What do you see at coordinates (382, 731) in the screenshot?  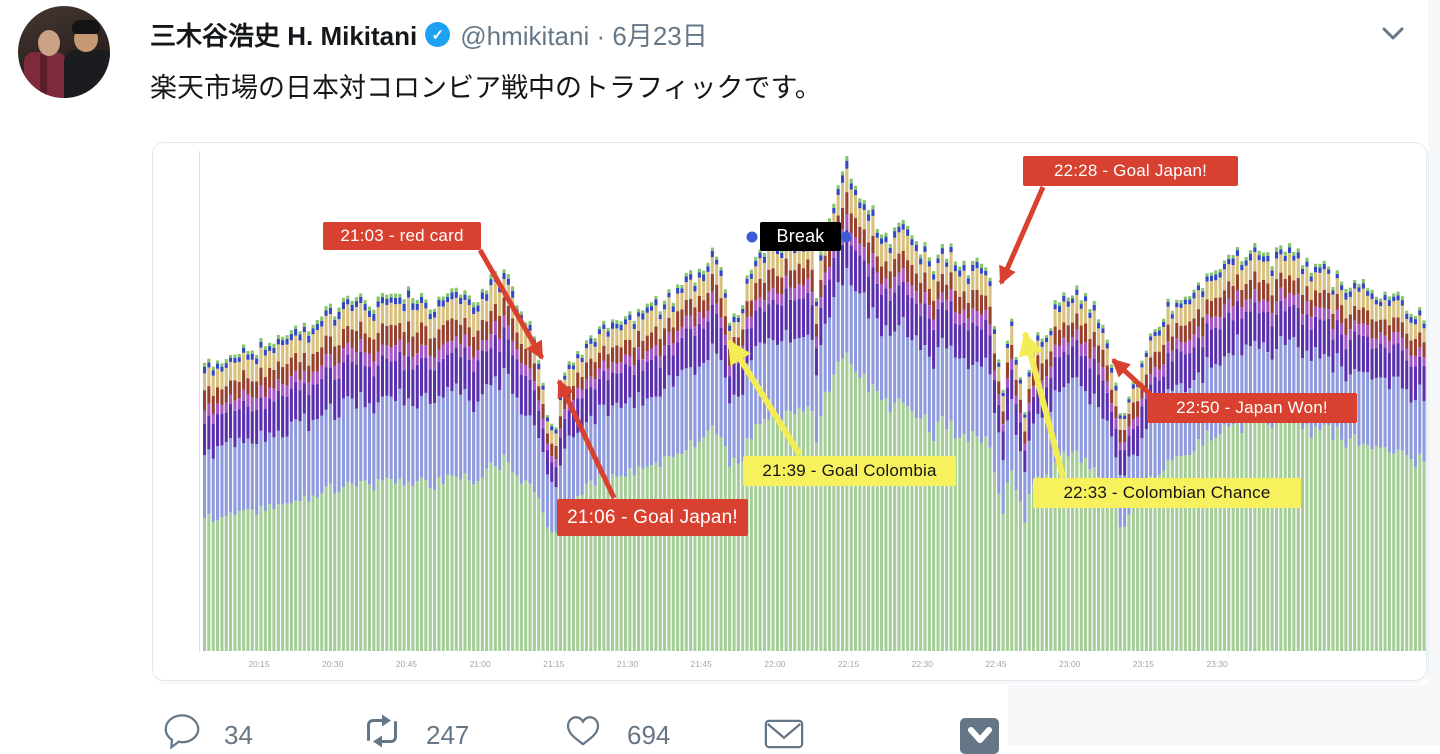 I see `retweet-icon` at bounding box center [382, 731].